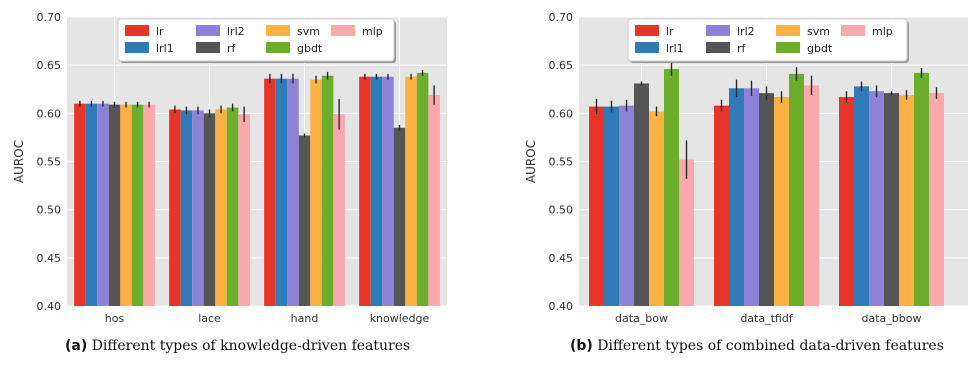 This screenshot has width=973, height=365. What do you see at coordinates (861, 196) in the screenshot?
I see `bar-lrl1-data_bbow` at bounding box center [861, 196].